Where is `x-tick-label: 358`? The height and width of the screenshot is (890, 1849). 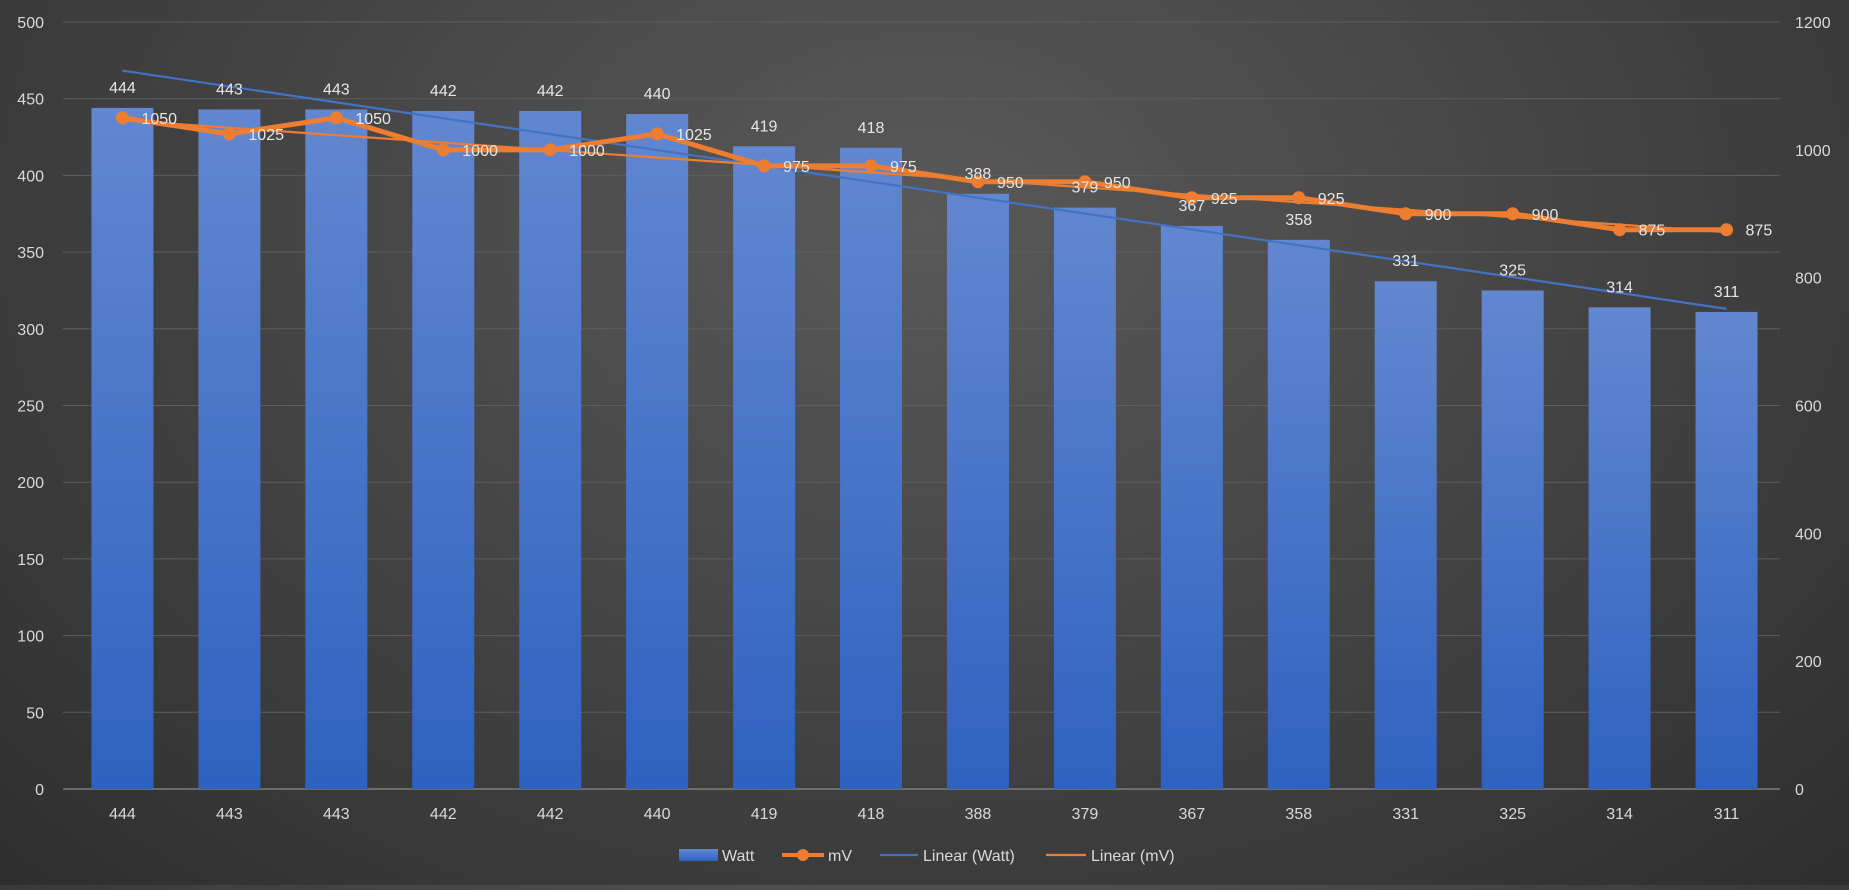
x-tick-label: 358 is located at coordinates (1298, 814).